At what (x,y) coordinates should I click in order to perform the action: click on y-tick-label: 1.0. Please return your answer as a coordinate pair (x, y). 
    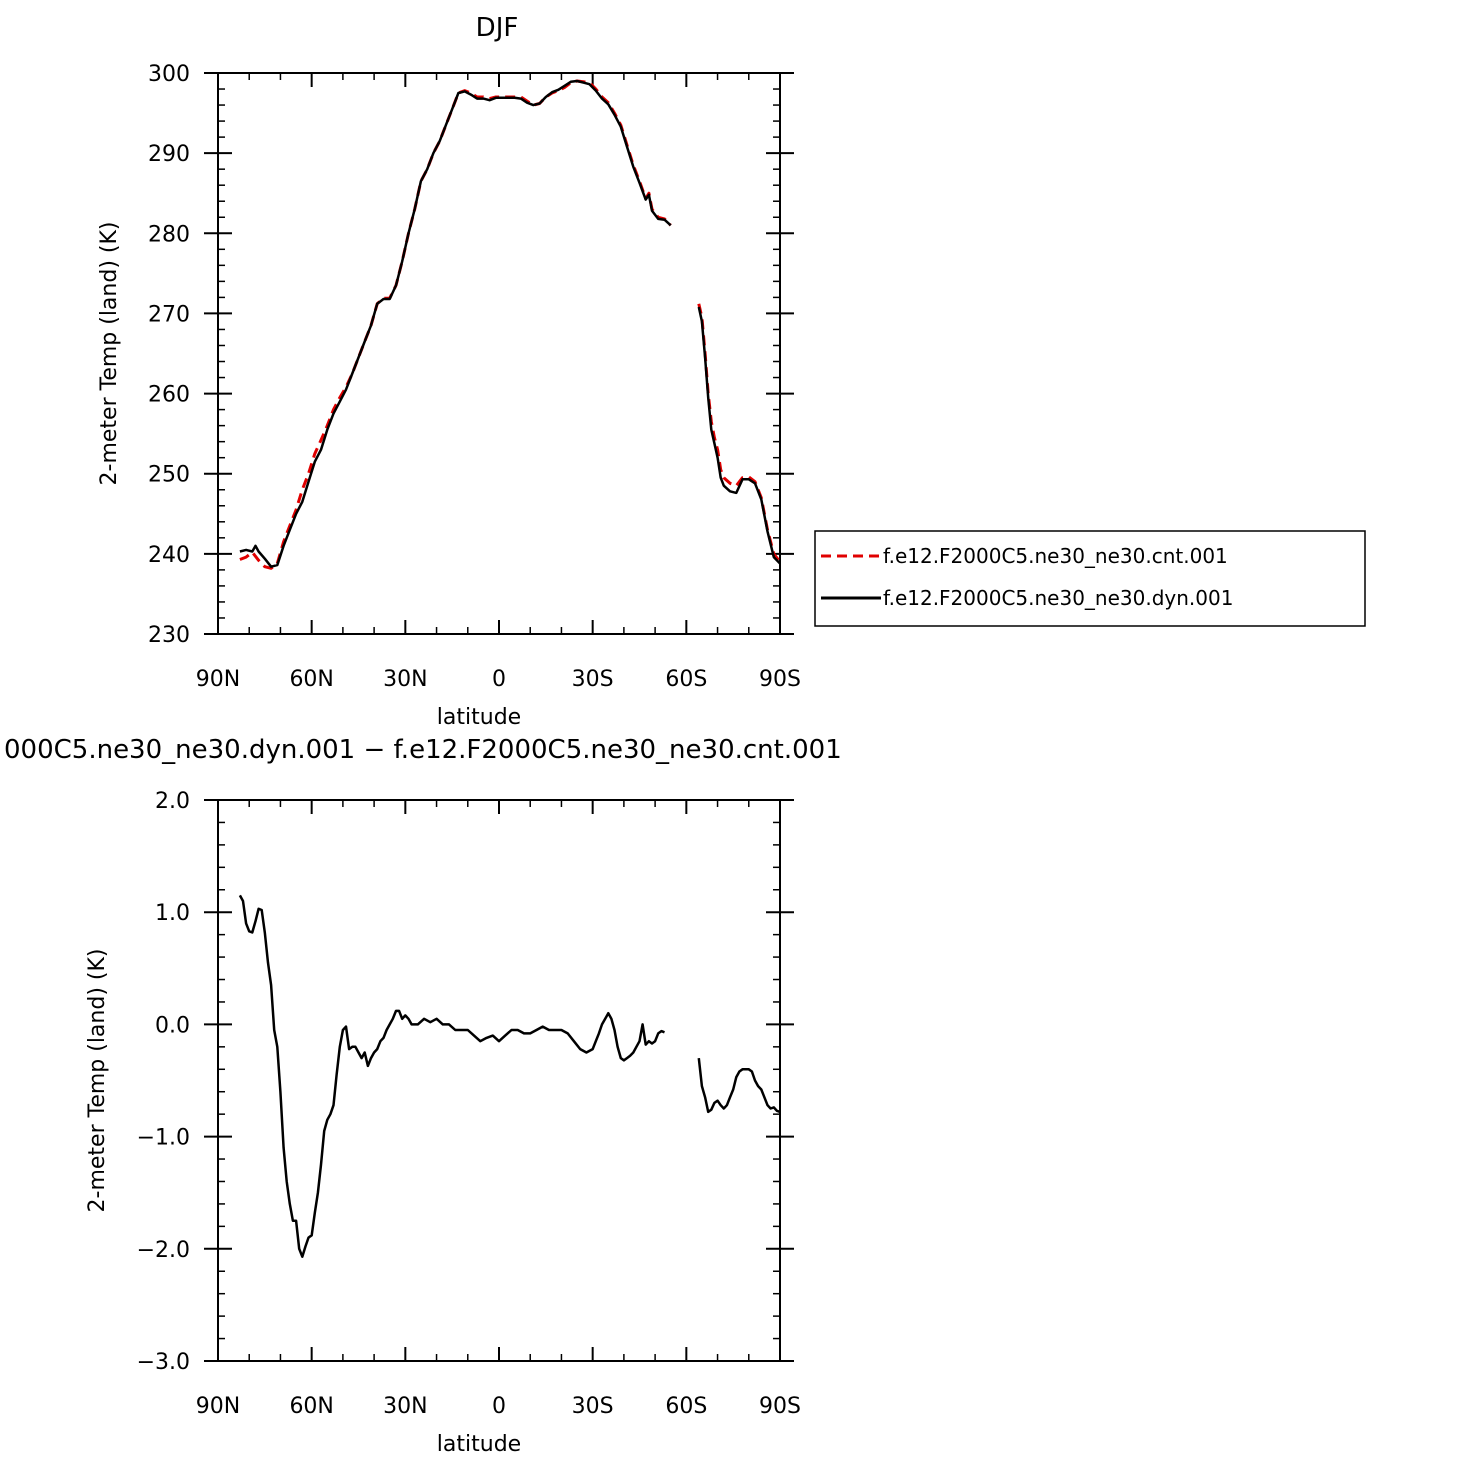
    Looking at the image, I should click on (172, 913).